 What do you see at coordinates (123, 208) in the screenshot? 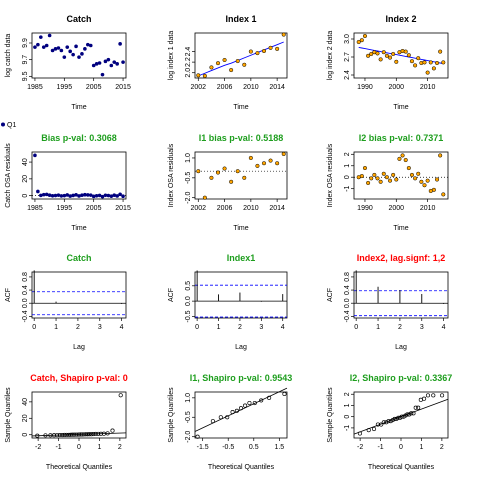
I see `x-tick-label: 2015` at bounding box center [123, 208].